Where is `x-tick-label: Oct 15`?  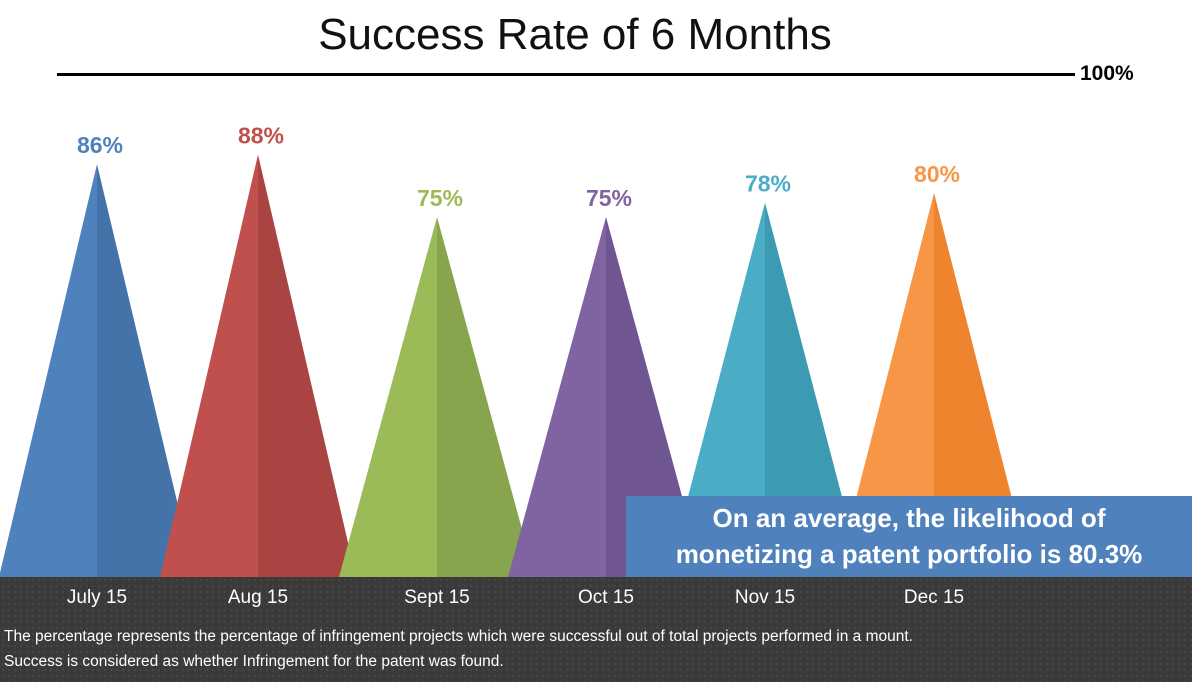
x-tick-label: Oct 15 is located at coordinates (606, 598).